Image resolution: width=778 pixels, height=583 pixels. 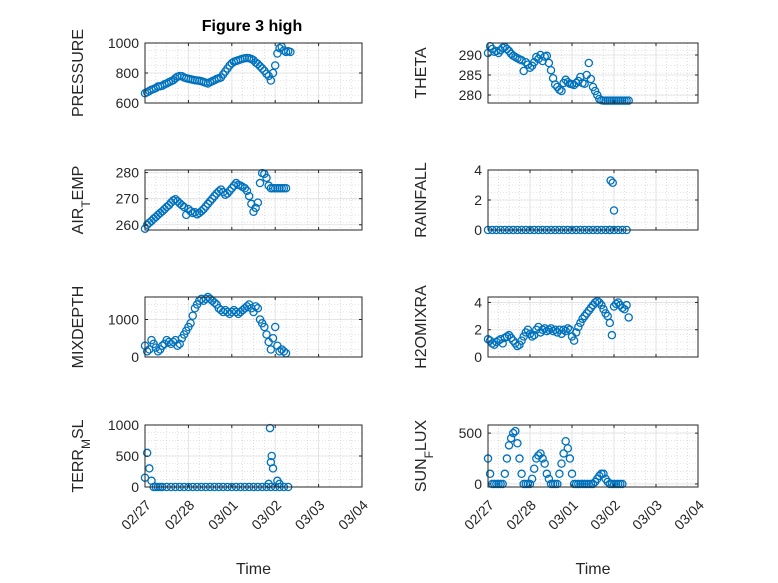 What do you see at coordinates (605, 515) in the screenshot?
I see `x-tick-label: 03/02` at bounding box center [605, 515].